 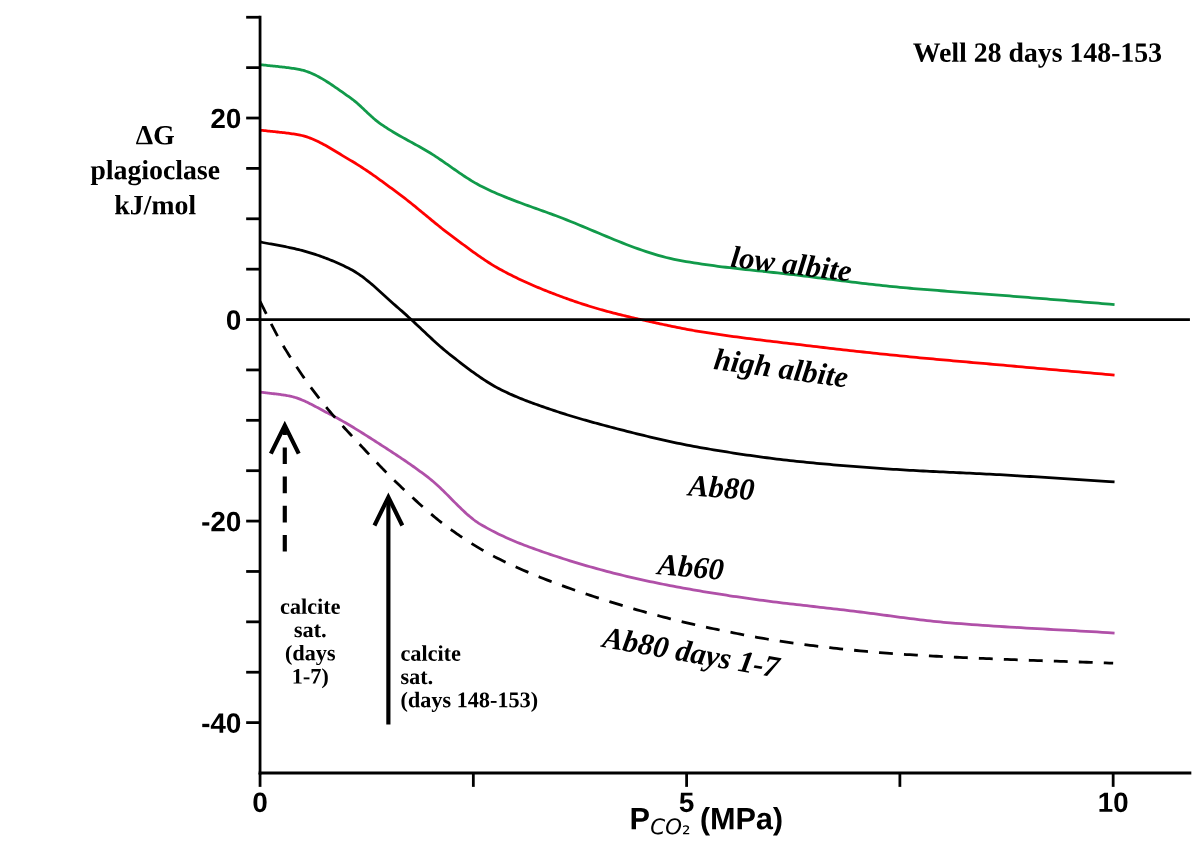 I want to click on series-label: Ab60, so click(x=690, y=566).